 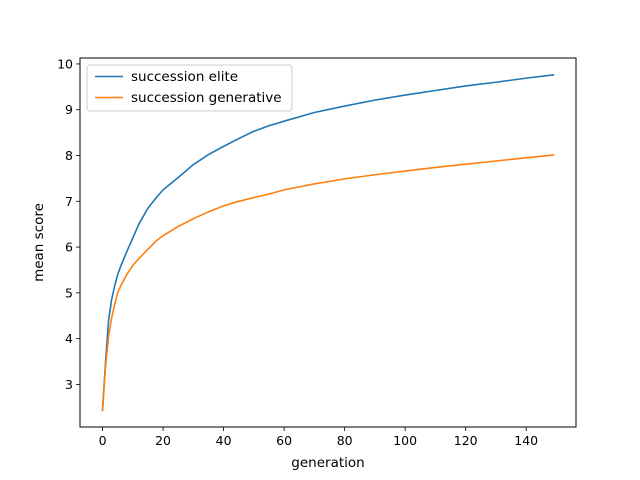 I want to click on x-tick-label-40: 40, so click(x=224, y=440).